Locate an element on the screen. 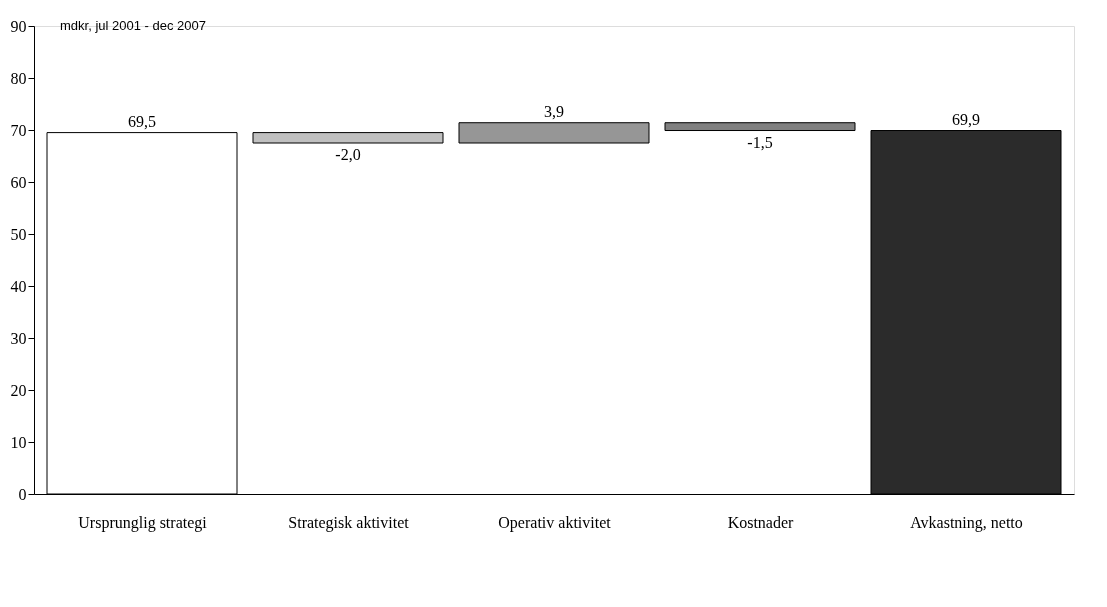 Image resolution: width=1107 pixels, height=607 pixels. y-tick-label: 0 is located at coordinates (22, 494).